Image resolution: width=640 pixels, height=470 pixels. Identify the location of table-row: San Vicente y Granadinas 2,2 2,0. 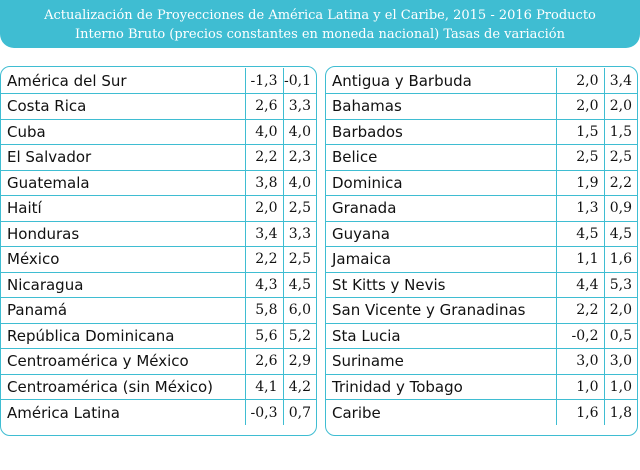
(481, 310).